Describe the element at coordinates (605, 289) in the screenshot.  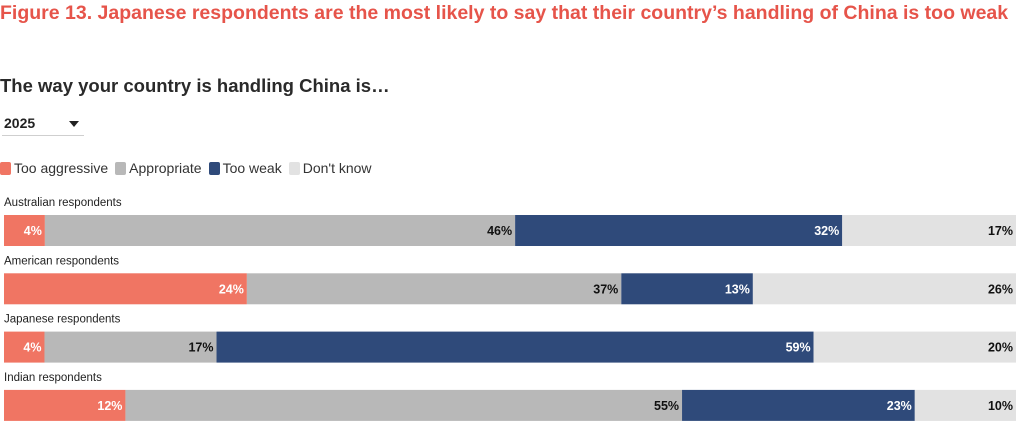
I see `data-label: 37%` at that location.